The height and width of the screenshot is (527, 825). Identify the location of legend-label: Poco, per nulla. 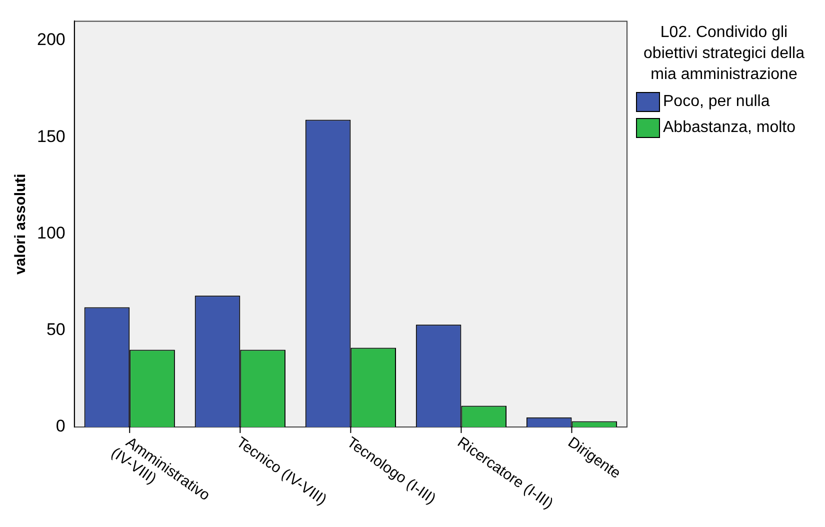
(716, 102).